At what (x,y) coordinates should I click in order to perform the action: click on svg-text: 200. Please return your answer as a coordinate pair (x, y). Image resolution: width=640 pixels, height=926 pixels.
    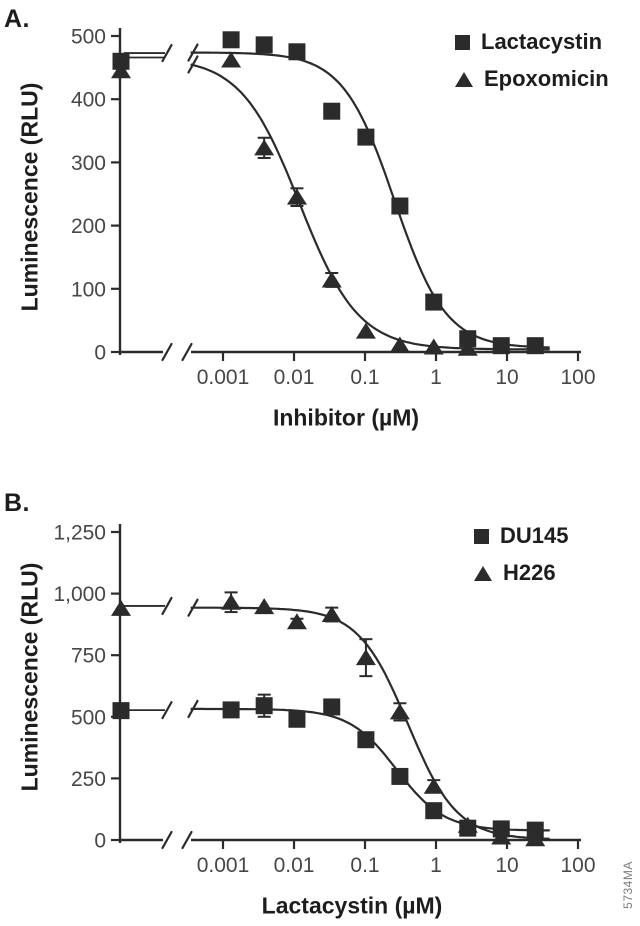
    Looking at the image, I should click on (88, 226).